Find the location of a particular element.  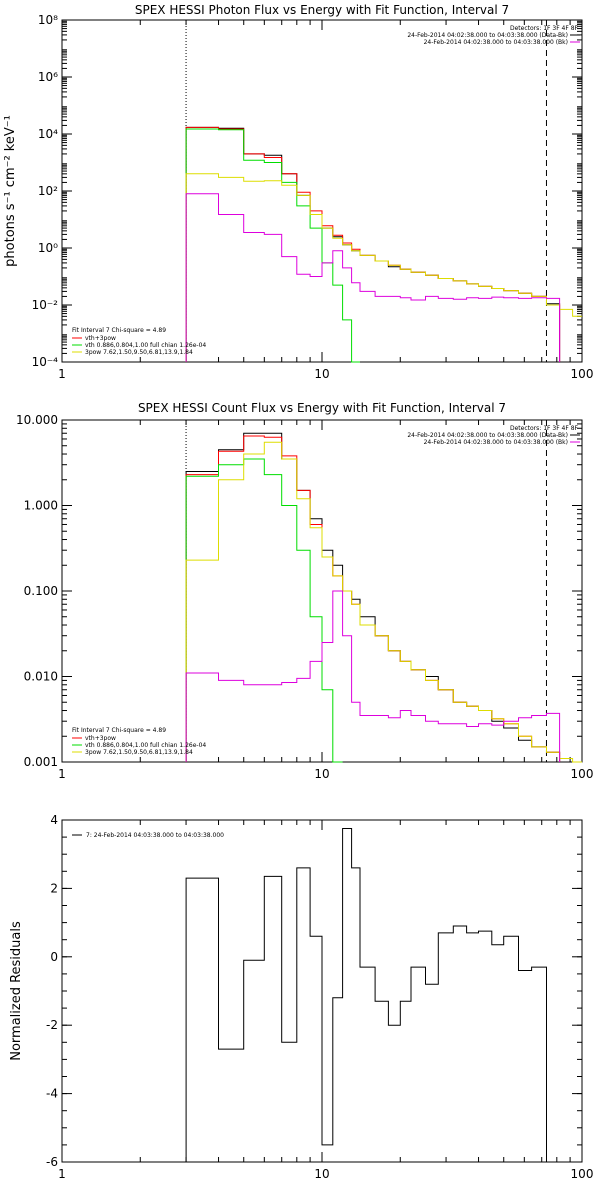

y-tick-label: -2 is located at coordinates (52, 1025).